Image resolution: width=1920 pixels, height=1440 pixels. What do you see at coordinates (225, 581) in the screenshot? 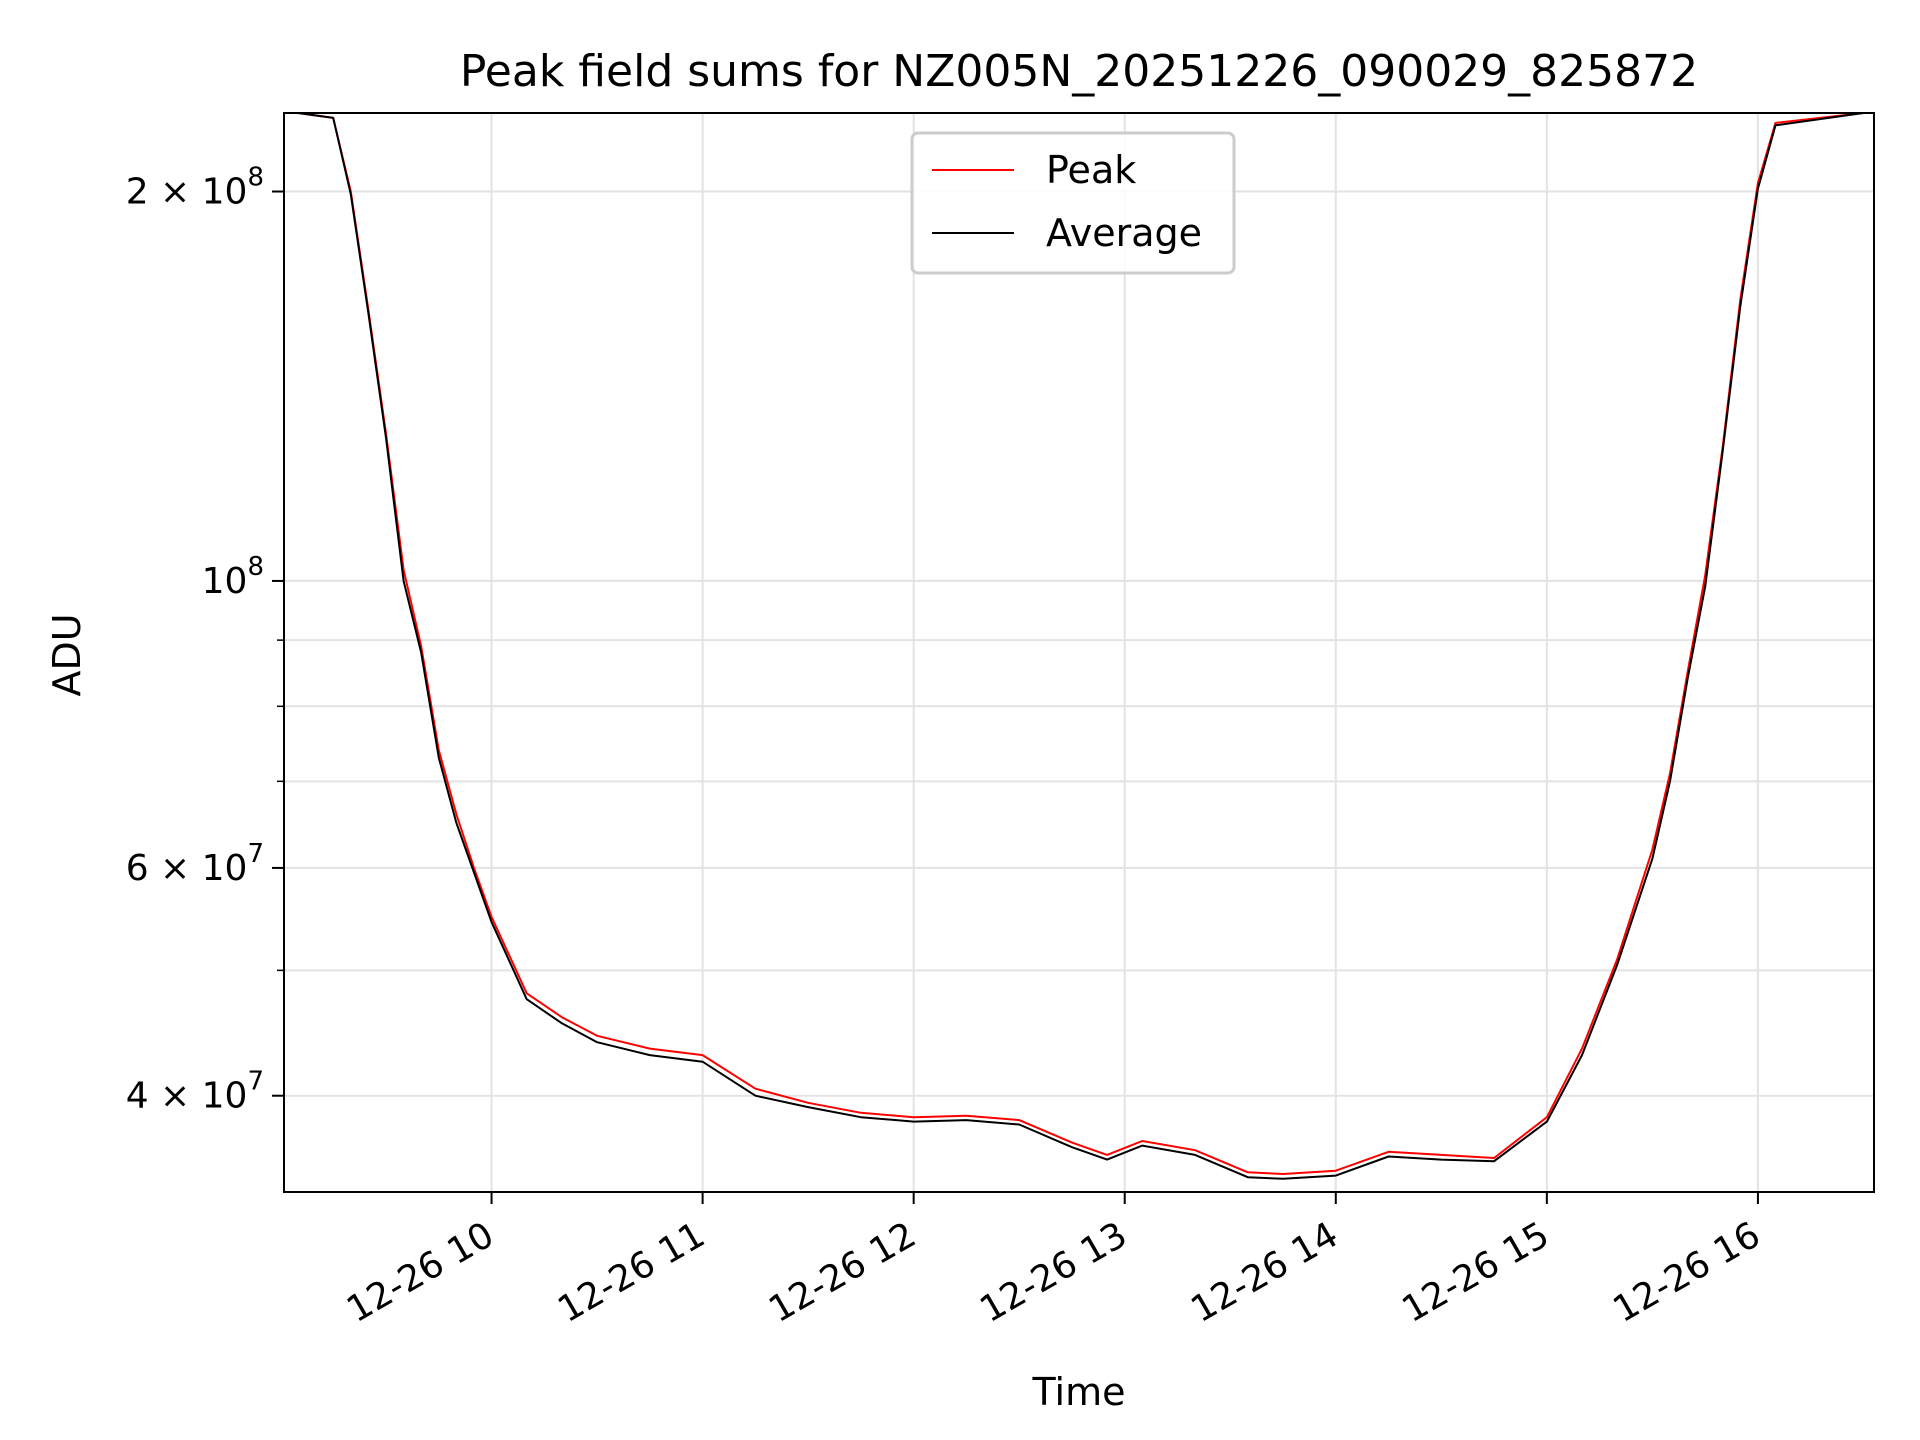
I see `y-tick-label-base: 10` at bounding box center [225, 581].